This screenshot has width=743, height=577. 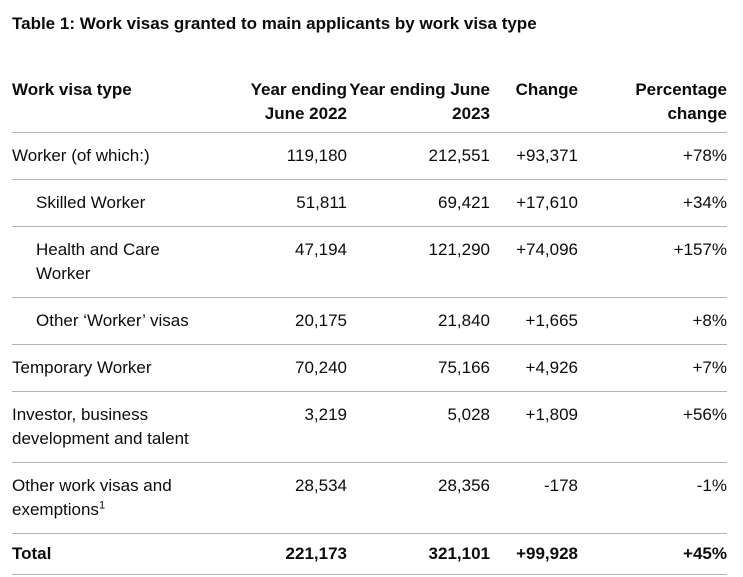 I want to click on row-label: Worker (of which:), so click(x=112, y=156).